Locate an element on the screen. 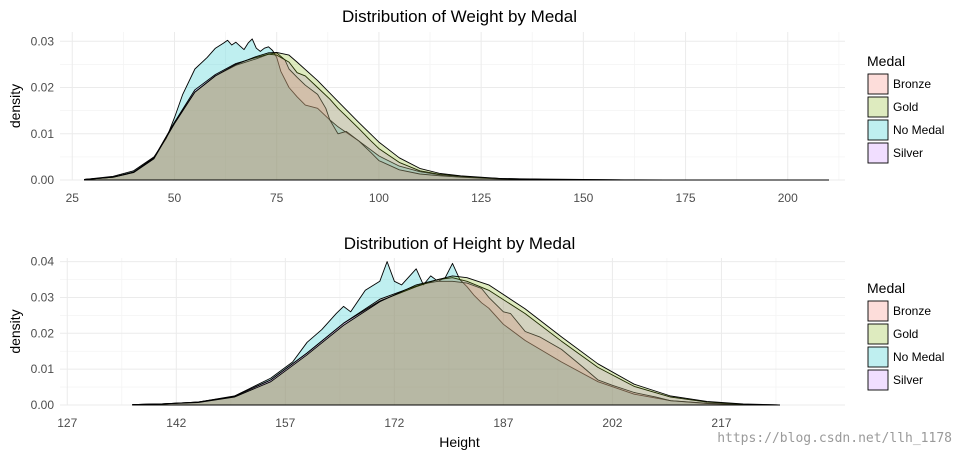 The image size is (960, 457). x-tick-label: 202 is located at coordinates (612, 423).